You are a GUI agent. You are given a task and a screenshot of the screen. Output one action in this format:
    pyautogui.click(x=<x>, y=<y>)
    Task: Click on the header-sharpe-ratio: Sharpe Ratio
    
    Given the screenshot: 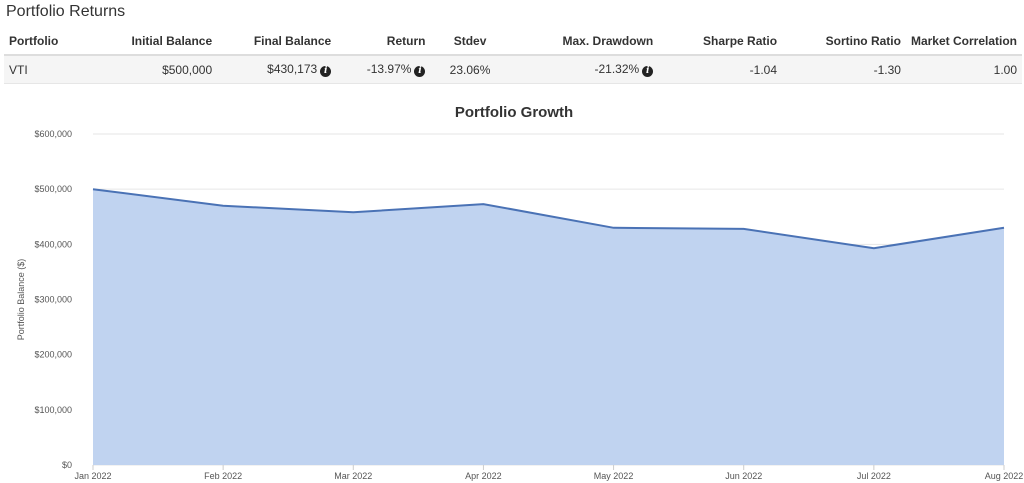 What is the action you would take?
    pyautogui.click(x=720, y=43)
    